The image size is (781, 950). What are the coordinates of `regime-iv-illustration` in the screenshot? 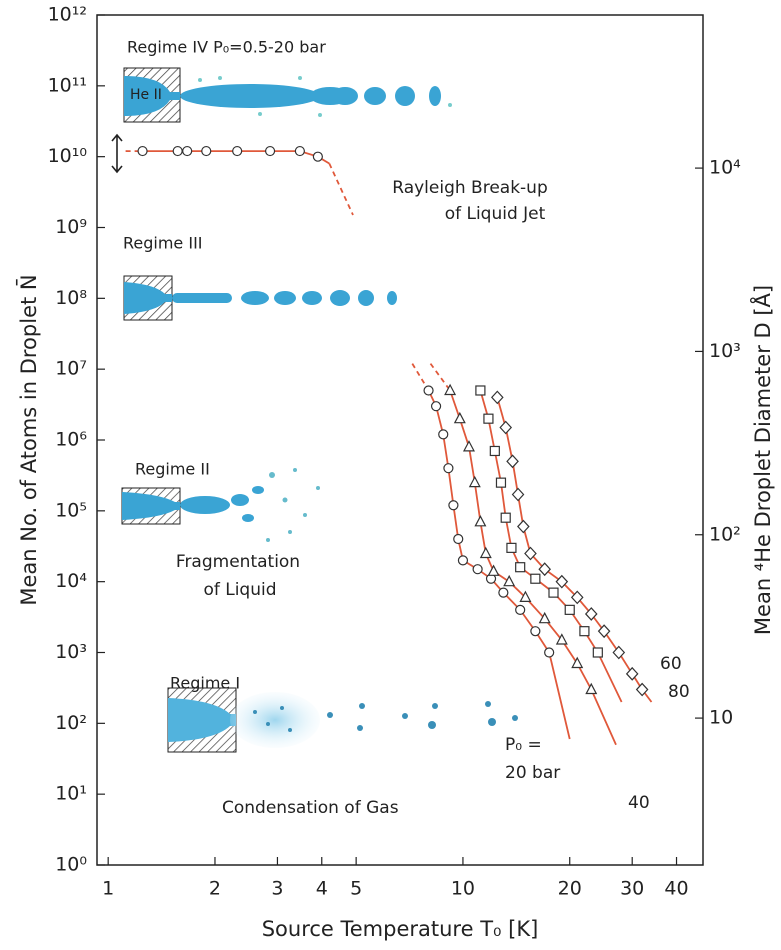 It's located at (281, 120).